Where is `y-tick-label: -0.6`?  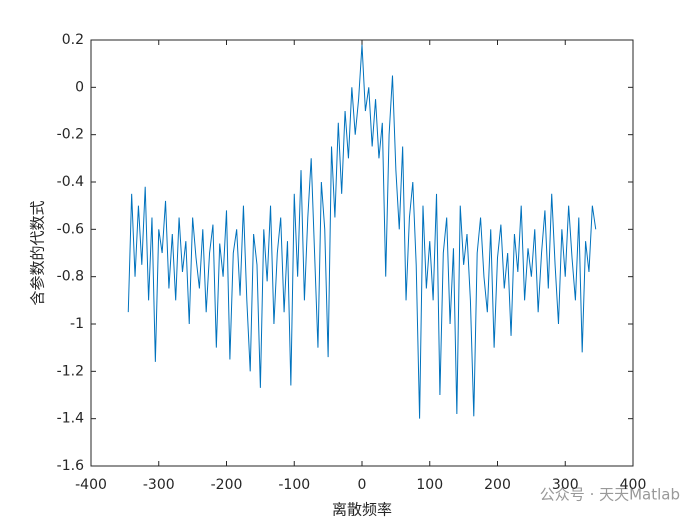
y-tick-label: -0.6 is located at coordinates (70, 229).